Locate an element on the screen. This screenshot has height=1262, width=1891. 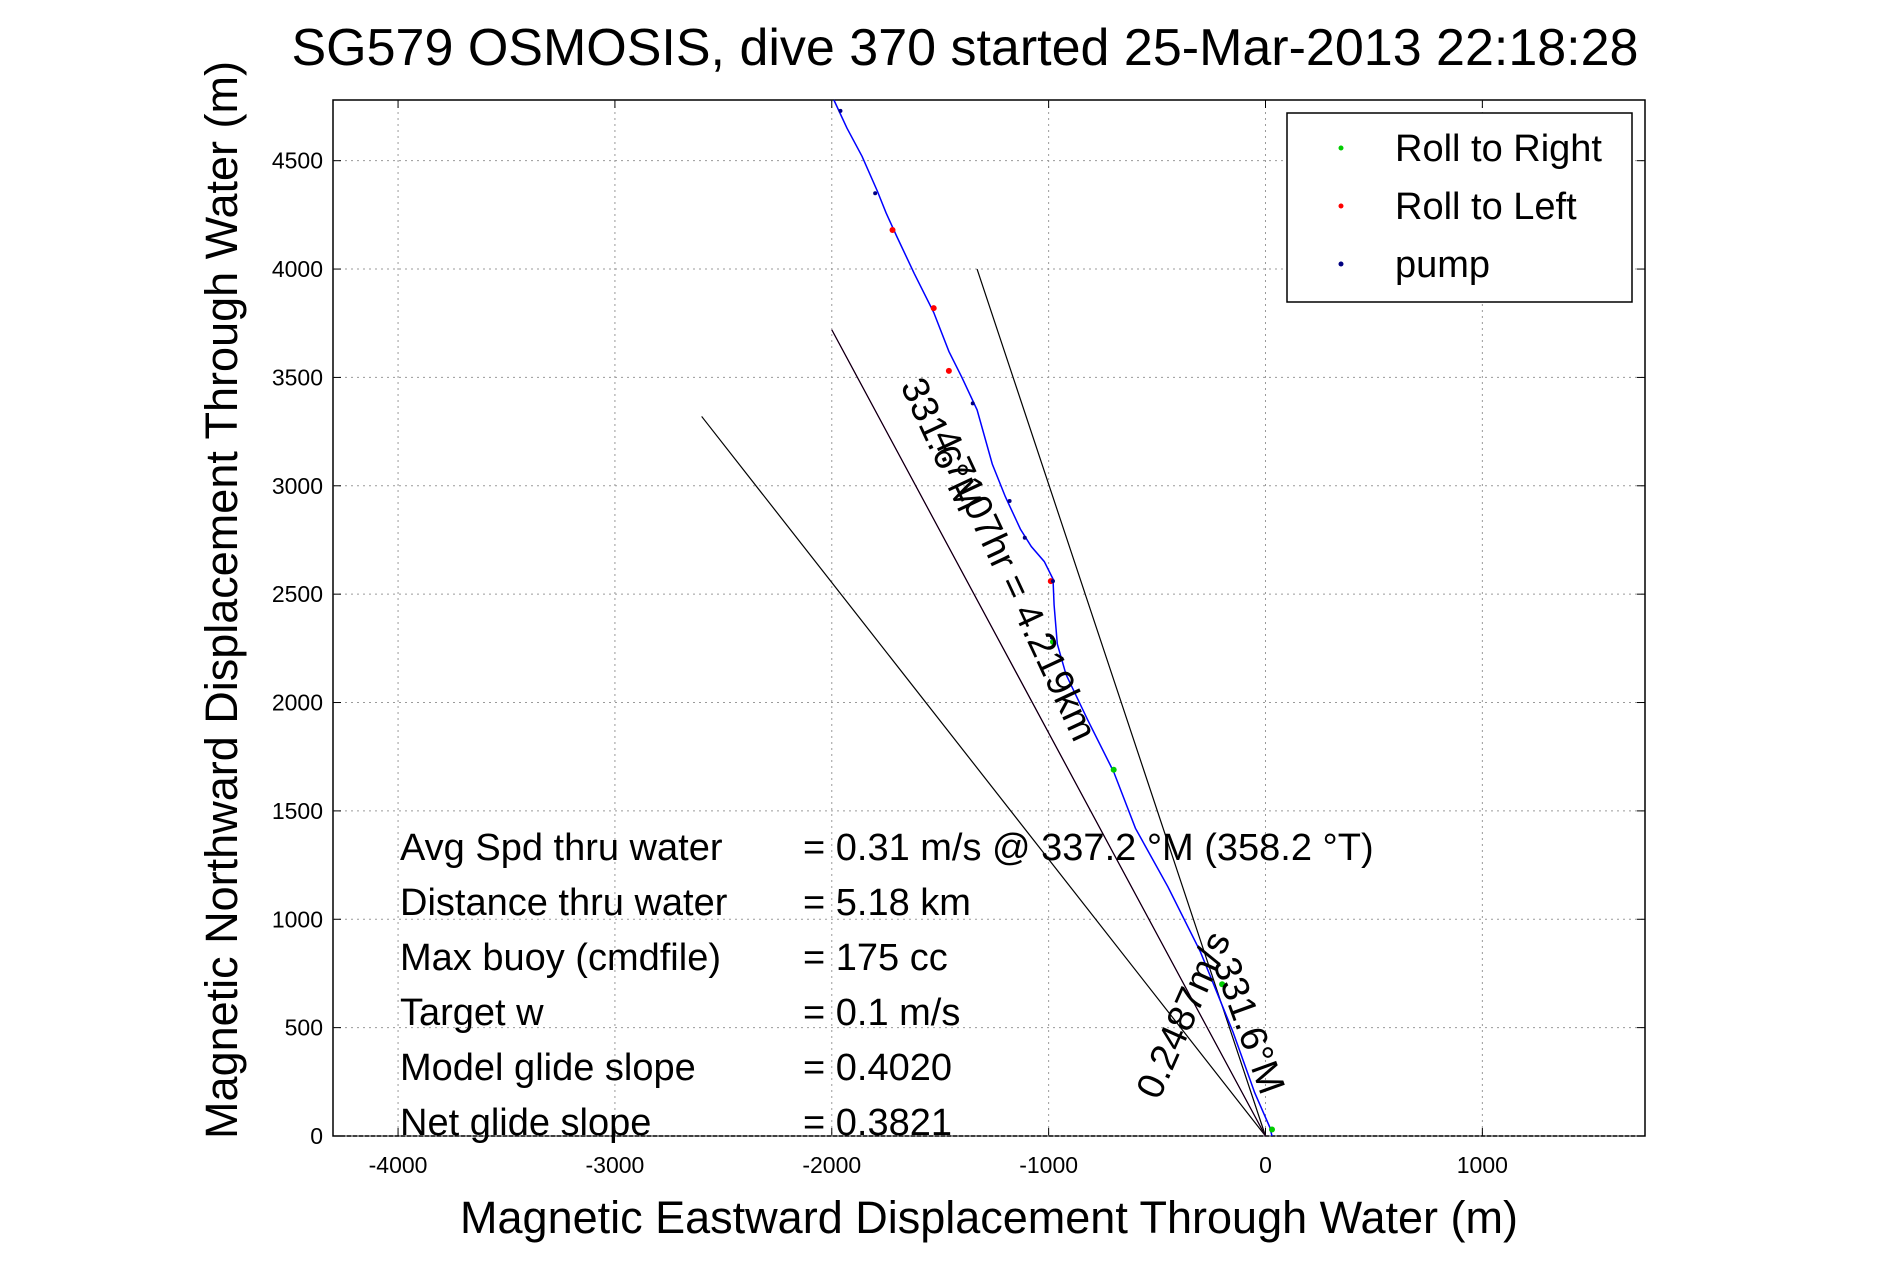
x-tick-label: -2000 is located at coordinates (831, 1165).